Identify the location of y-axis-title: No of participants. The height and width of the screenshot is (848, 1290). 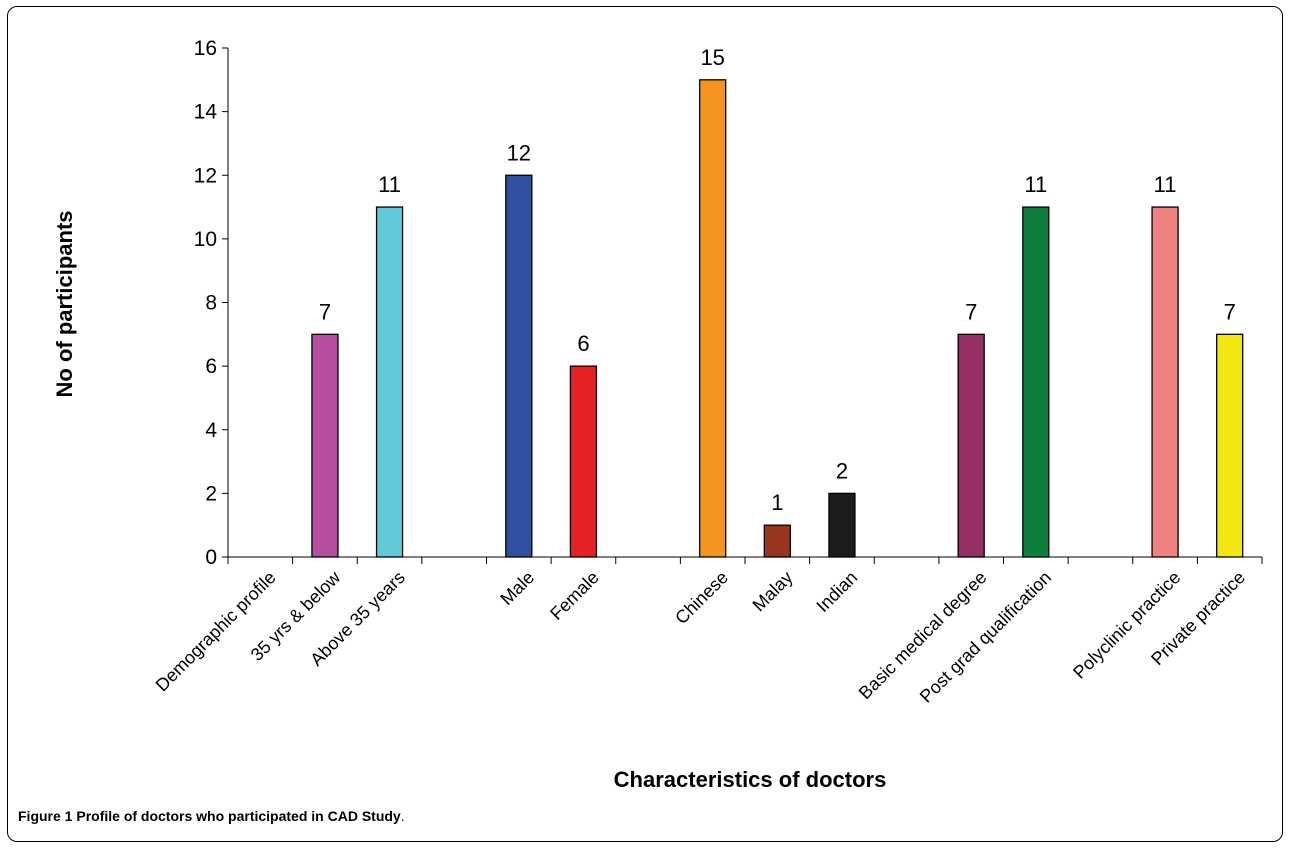
(64, 303).